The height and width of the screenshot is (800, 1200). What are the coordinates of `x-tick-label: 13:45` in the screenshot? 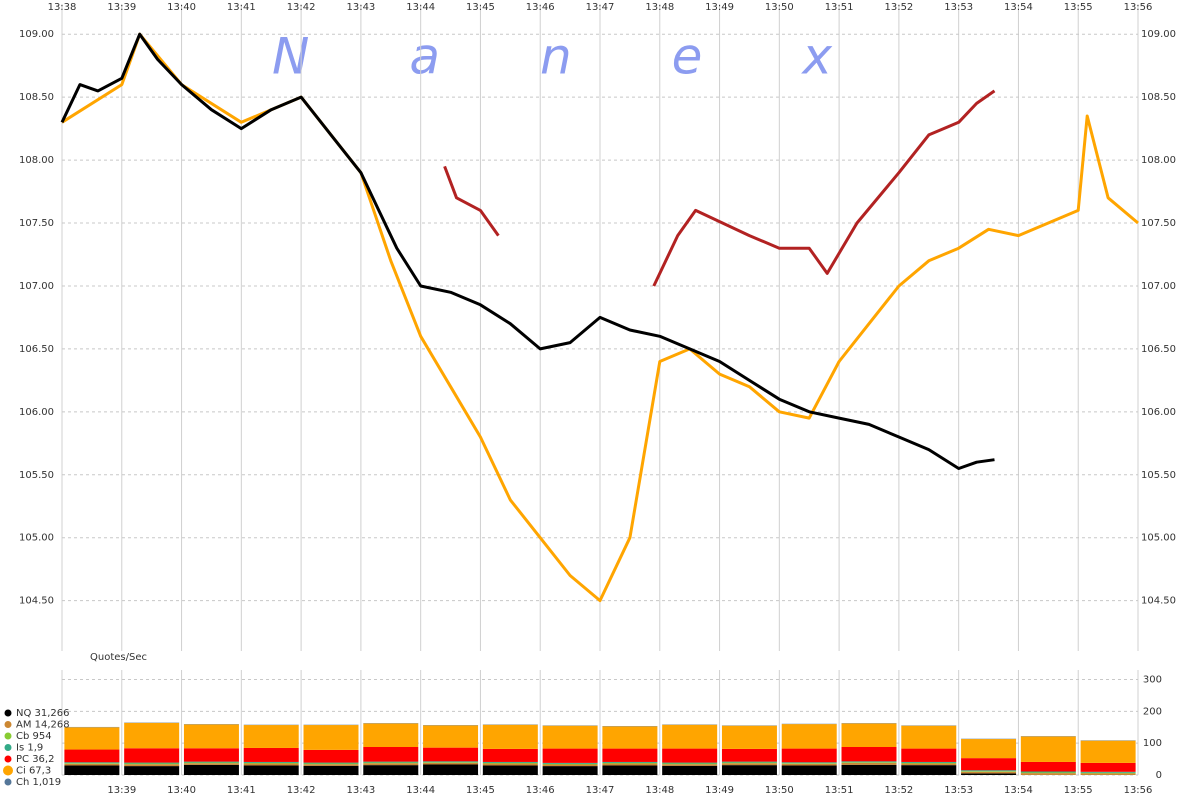 It's located at (480, 7).